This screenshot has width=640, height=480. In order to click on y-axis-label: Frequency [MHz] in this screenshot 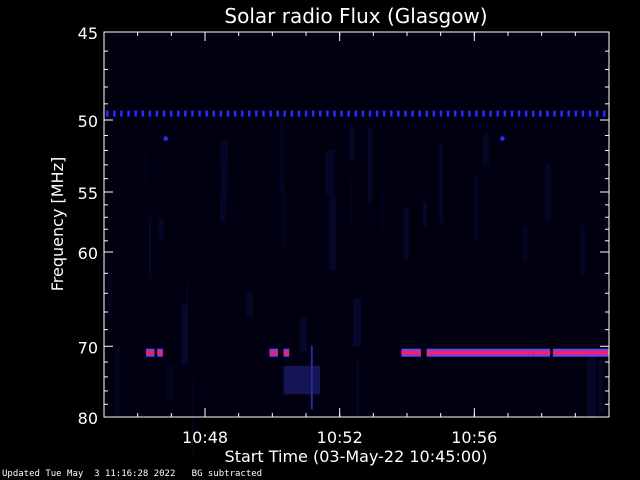, I will do `click(57, 224)`.